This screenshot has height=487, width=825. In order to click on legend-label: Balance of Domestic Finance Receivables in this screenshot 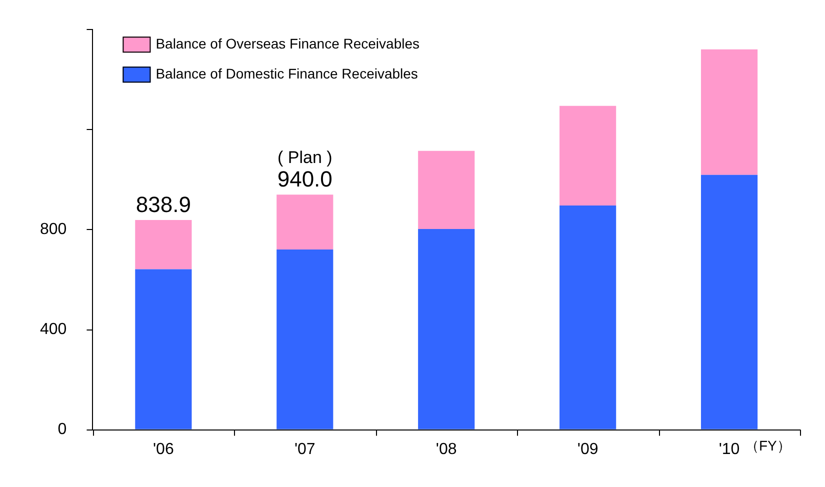, I will do `click(287, 73)`.